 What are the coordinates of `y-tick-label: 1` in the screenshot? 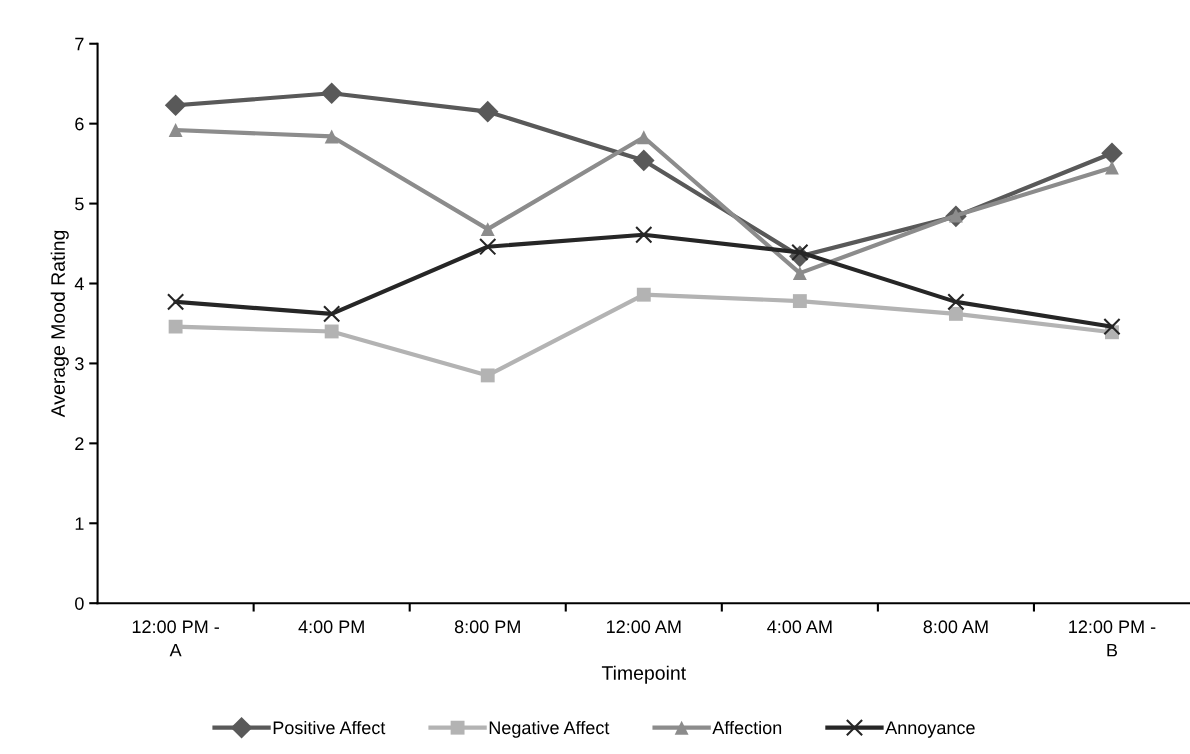 It's located at (79, 523).